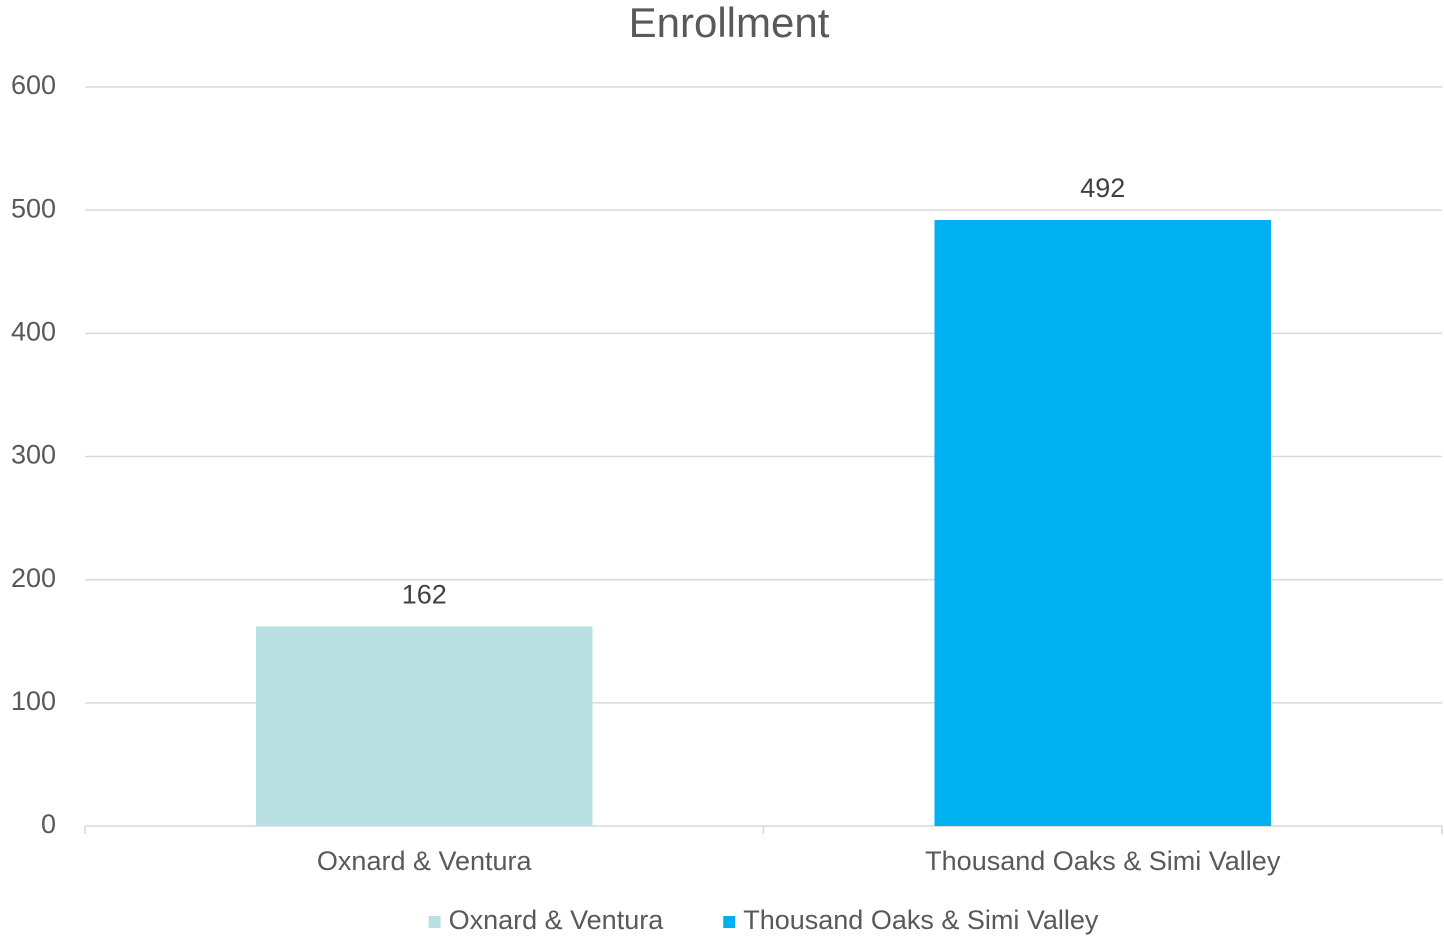 Image resolution: width=1444 pixels, height=939 pixels. I want to click on x-tick-label: Thousand Oaks & Simi Valley, so click(1103, 861).